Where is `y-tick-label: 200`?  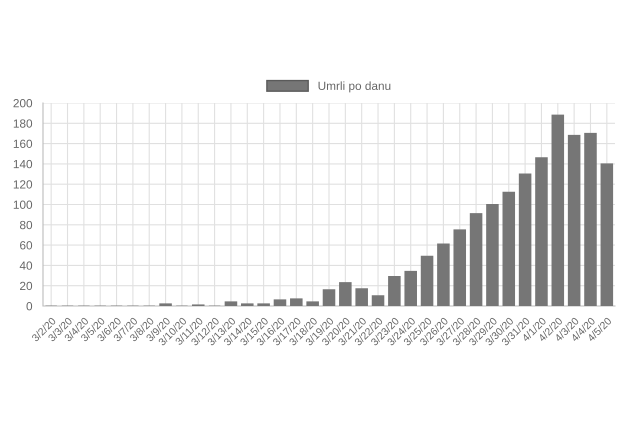 y-tick-label: 200 is located at coordinates (22, 103).